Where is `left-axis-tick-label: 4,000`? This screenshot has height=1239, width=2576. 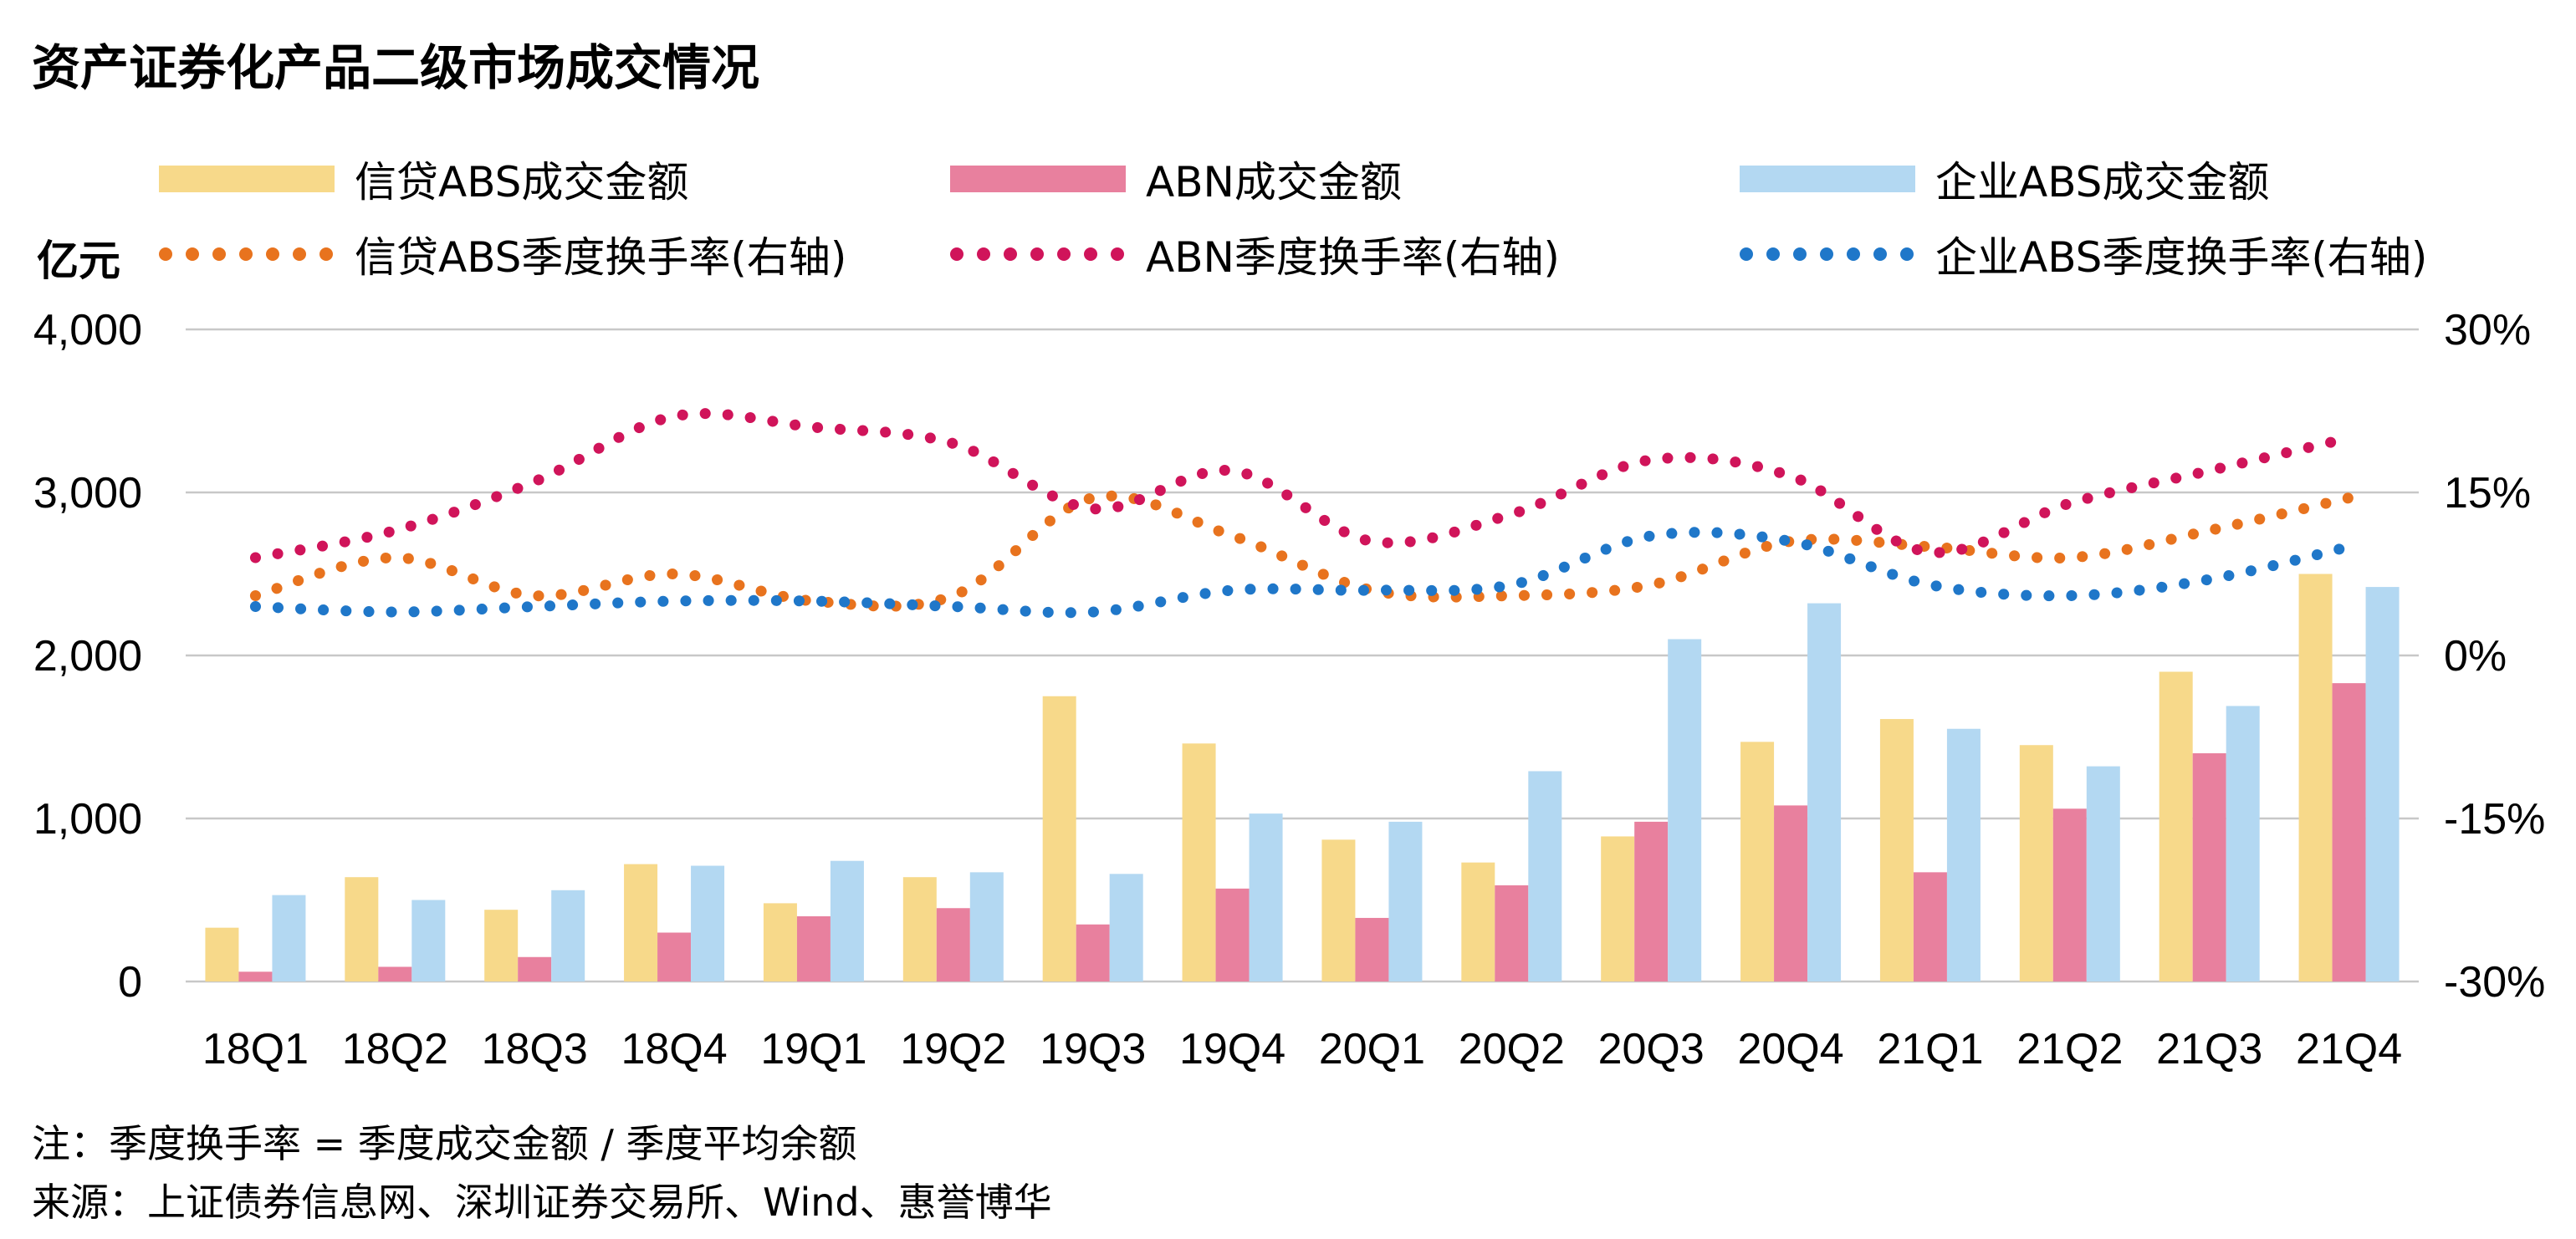 left-axis-tick-label: 4,000 is located at coordinates (87, 330).